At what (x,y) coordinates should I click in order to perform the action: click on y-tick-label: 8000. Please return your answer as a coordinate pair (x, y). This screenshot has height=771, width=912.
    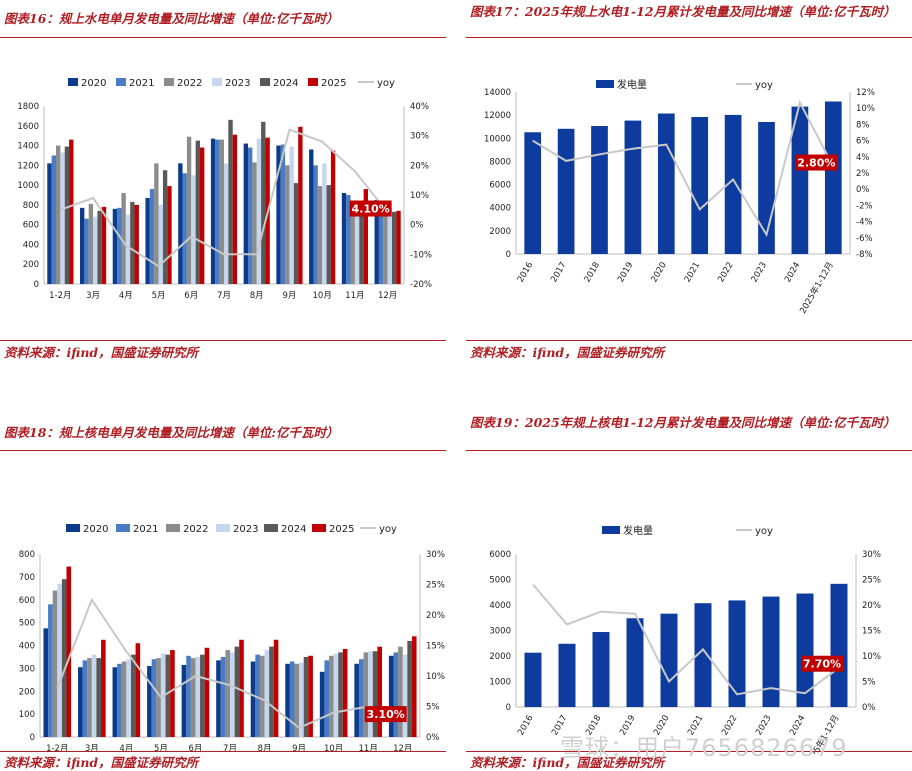
    Looking at the image, I should click on (500, 162).